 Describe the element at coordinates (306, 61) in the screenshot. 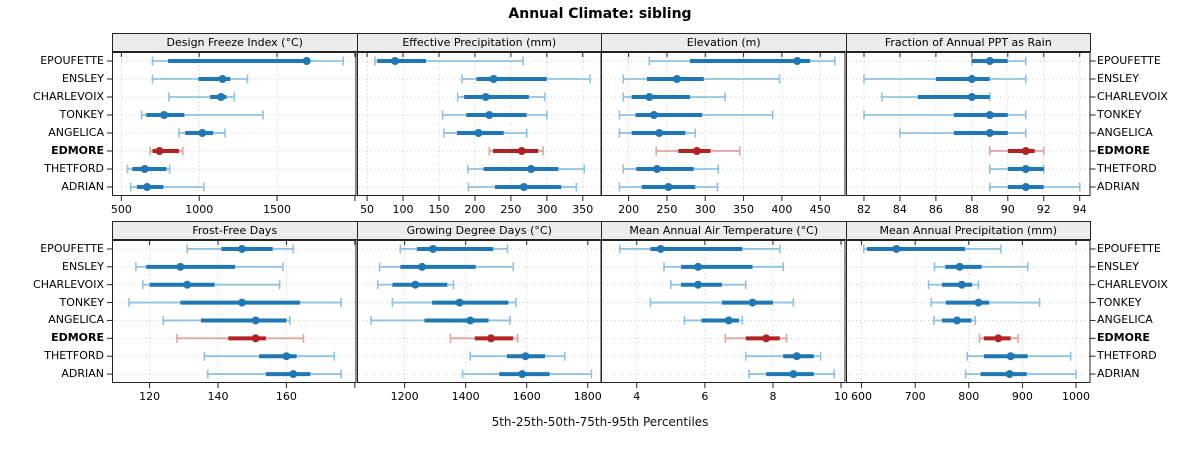

I see `median-dot-epoufette-design-freeze-index-c` at that location.